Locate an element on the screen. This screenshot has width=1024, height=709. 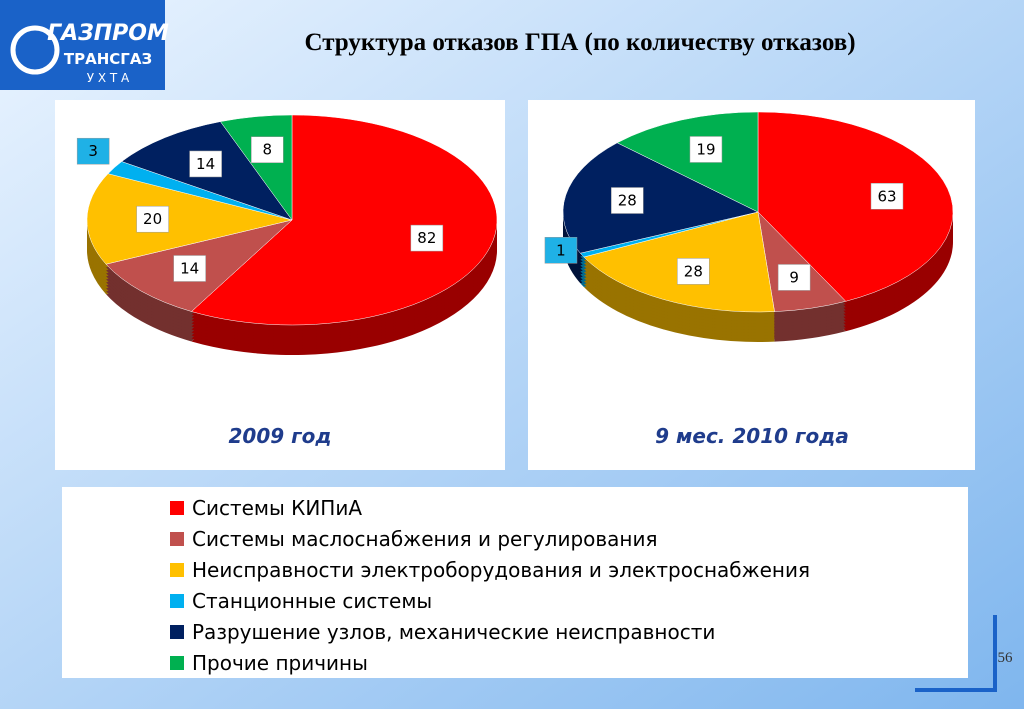
data-label: 3 is located at coordinates (93, 151).